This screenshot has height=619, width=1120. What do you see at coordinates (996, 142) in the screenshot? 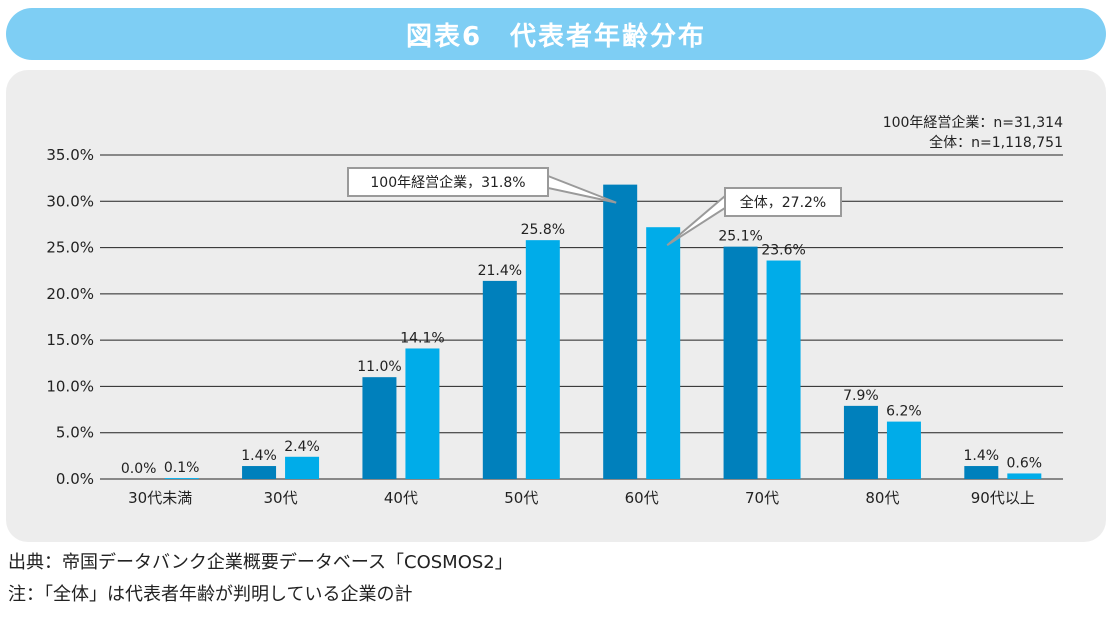
I see `sample-size-2: 全体：n=1,118,751` at bounding box center [996, 142].